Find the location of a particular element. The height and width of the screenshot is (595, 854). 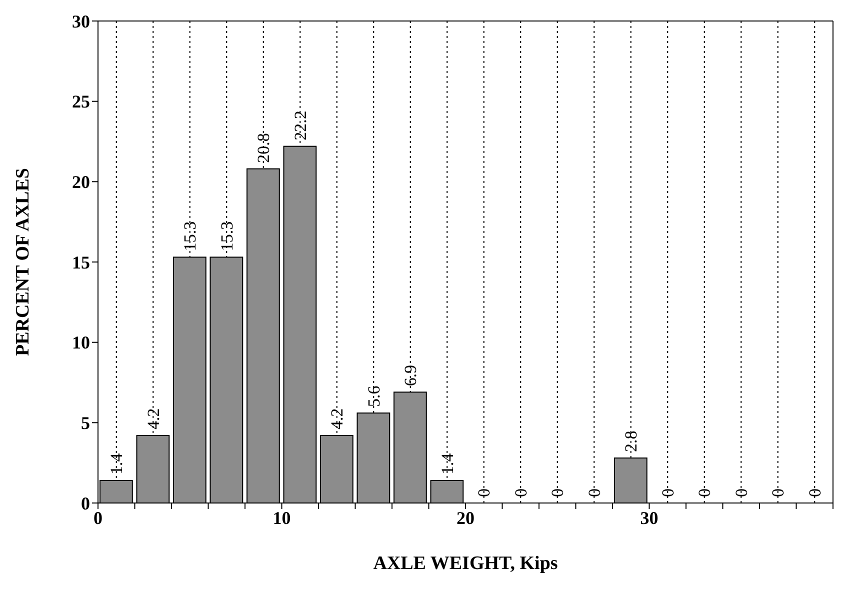

x-tick-label: 10 is located at coordinates (281, 518).